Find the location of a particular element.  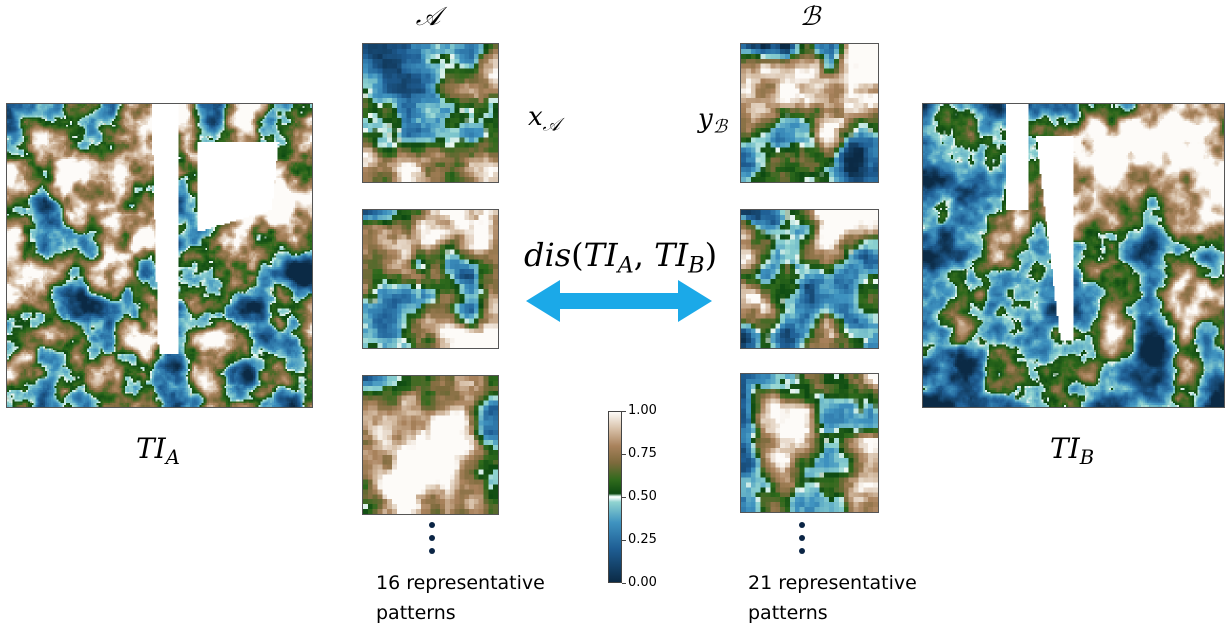

colorbar-tick-4: 0.25 is located at coordinates (639, 539).